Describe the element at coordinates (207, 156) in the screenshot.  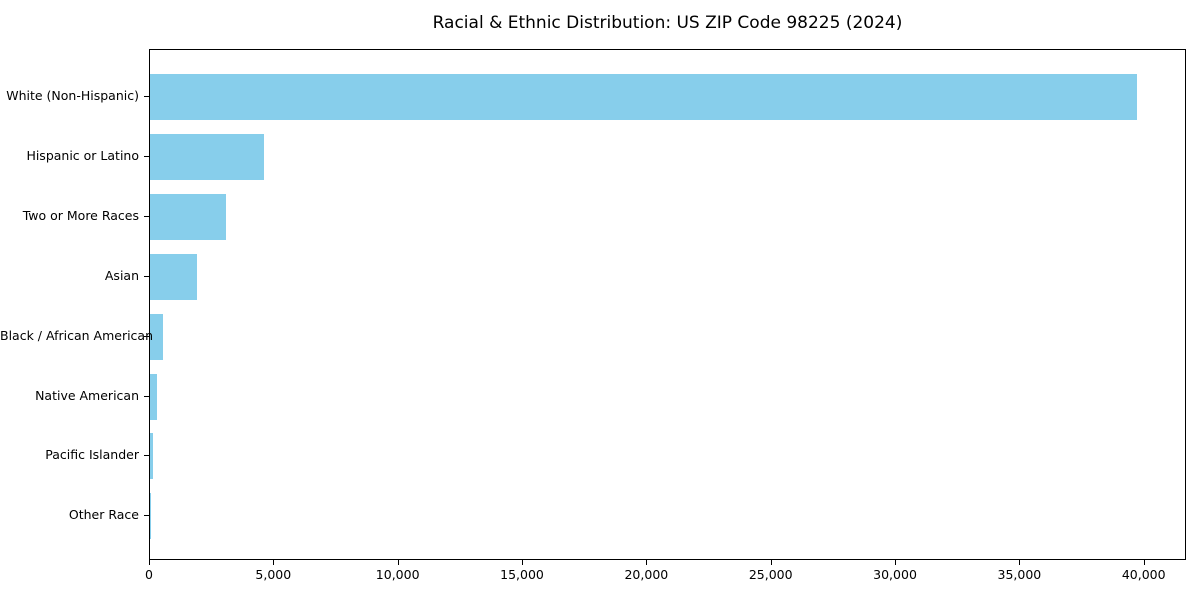
I see `bar-hispanic-or-latino` at that location.